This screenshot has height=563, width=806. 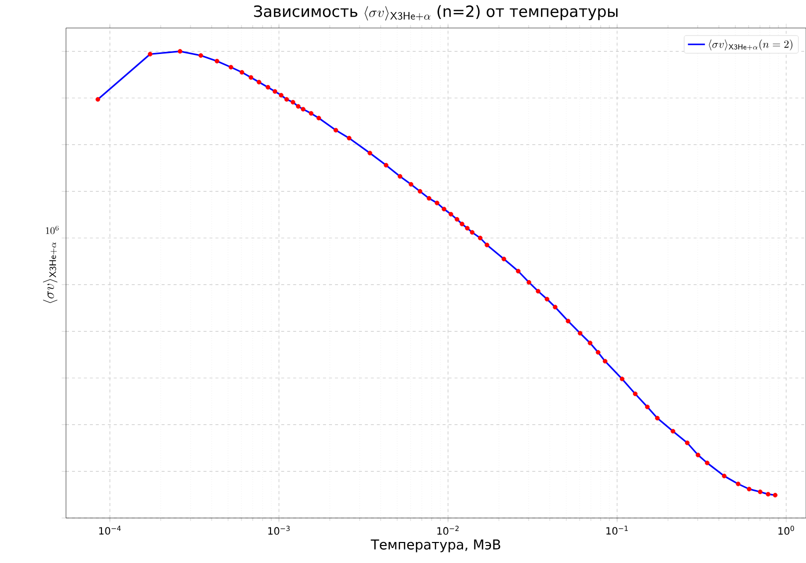 I want to click on chart-title: $\text{Зависимость }\langle\sigma v\rangle_{\mathsf{X3He}+\alpha}\text{ (n=2) от температуры}$, so click(x=436, y=12).